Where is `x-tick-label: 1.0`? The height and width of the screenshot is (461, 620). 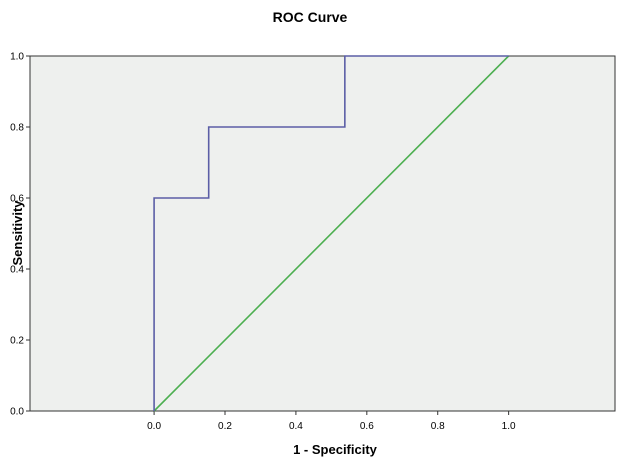 x-tick-label: 1.0 is located at coordinates (509, 426).